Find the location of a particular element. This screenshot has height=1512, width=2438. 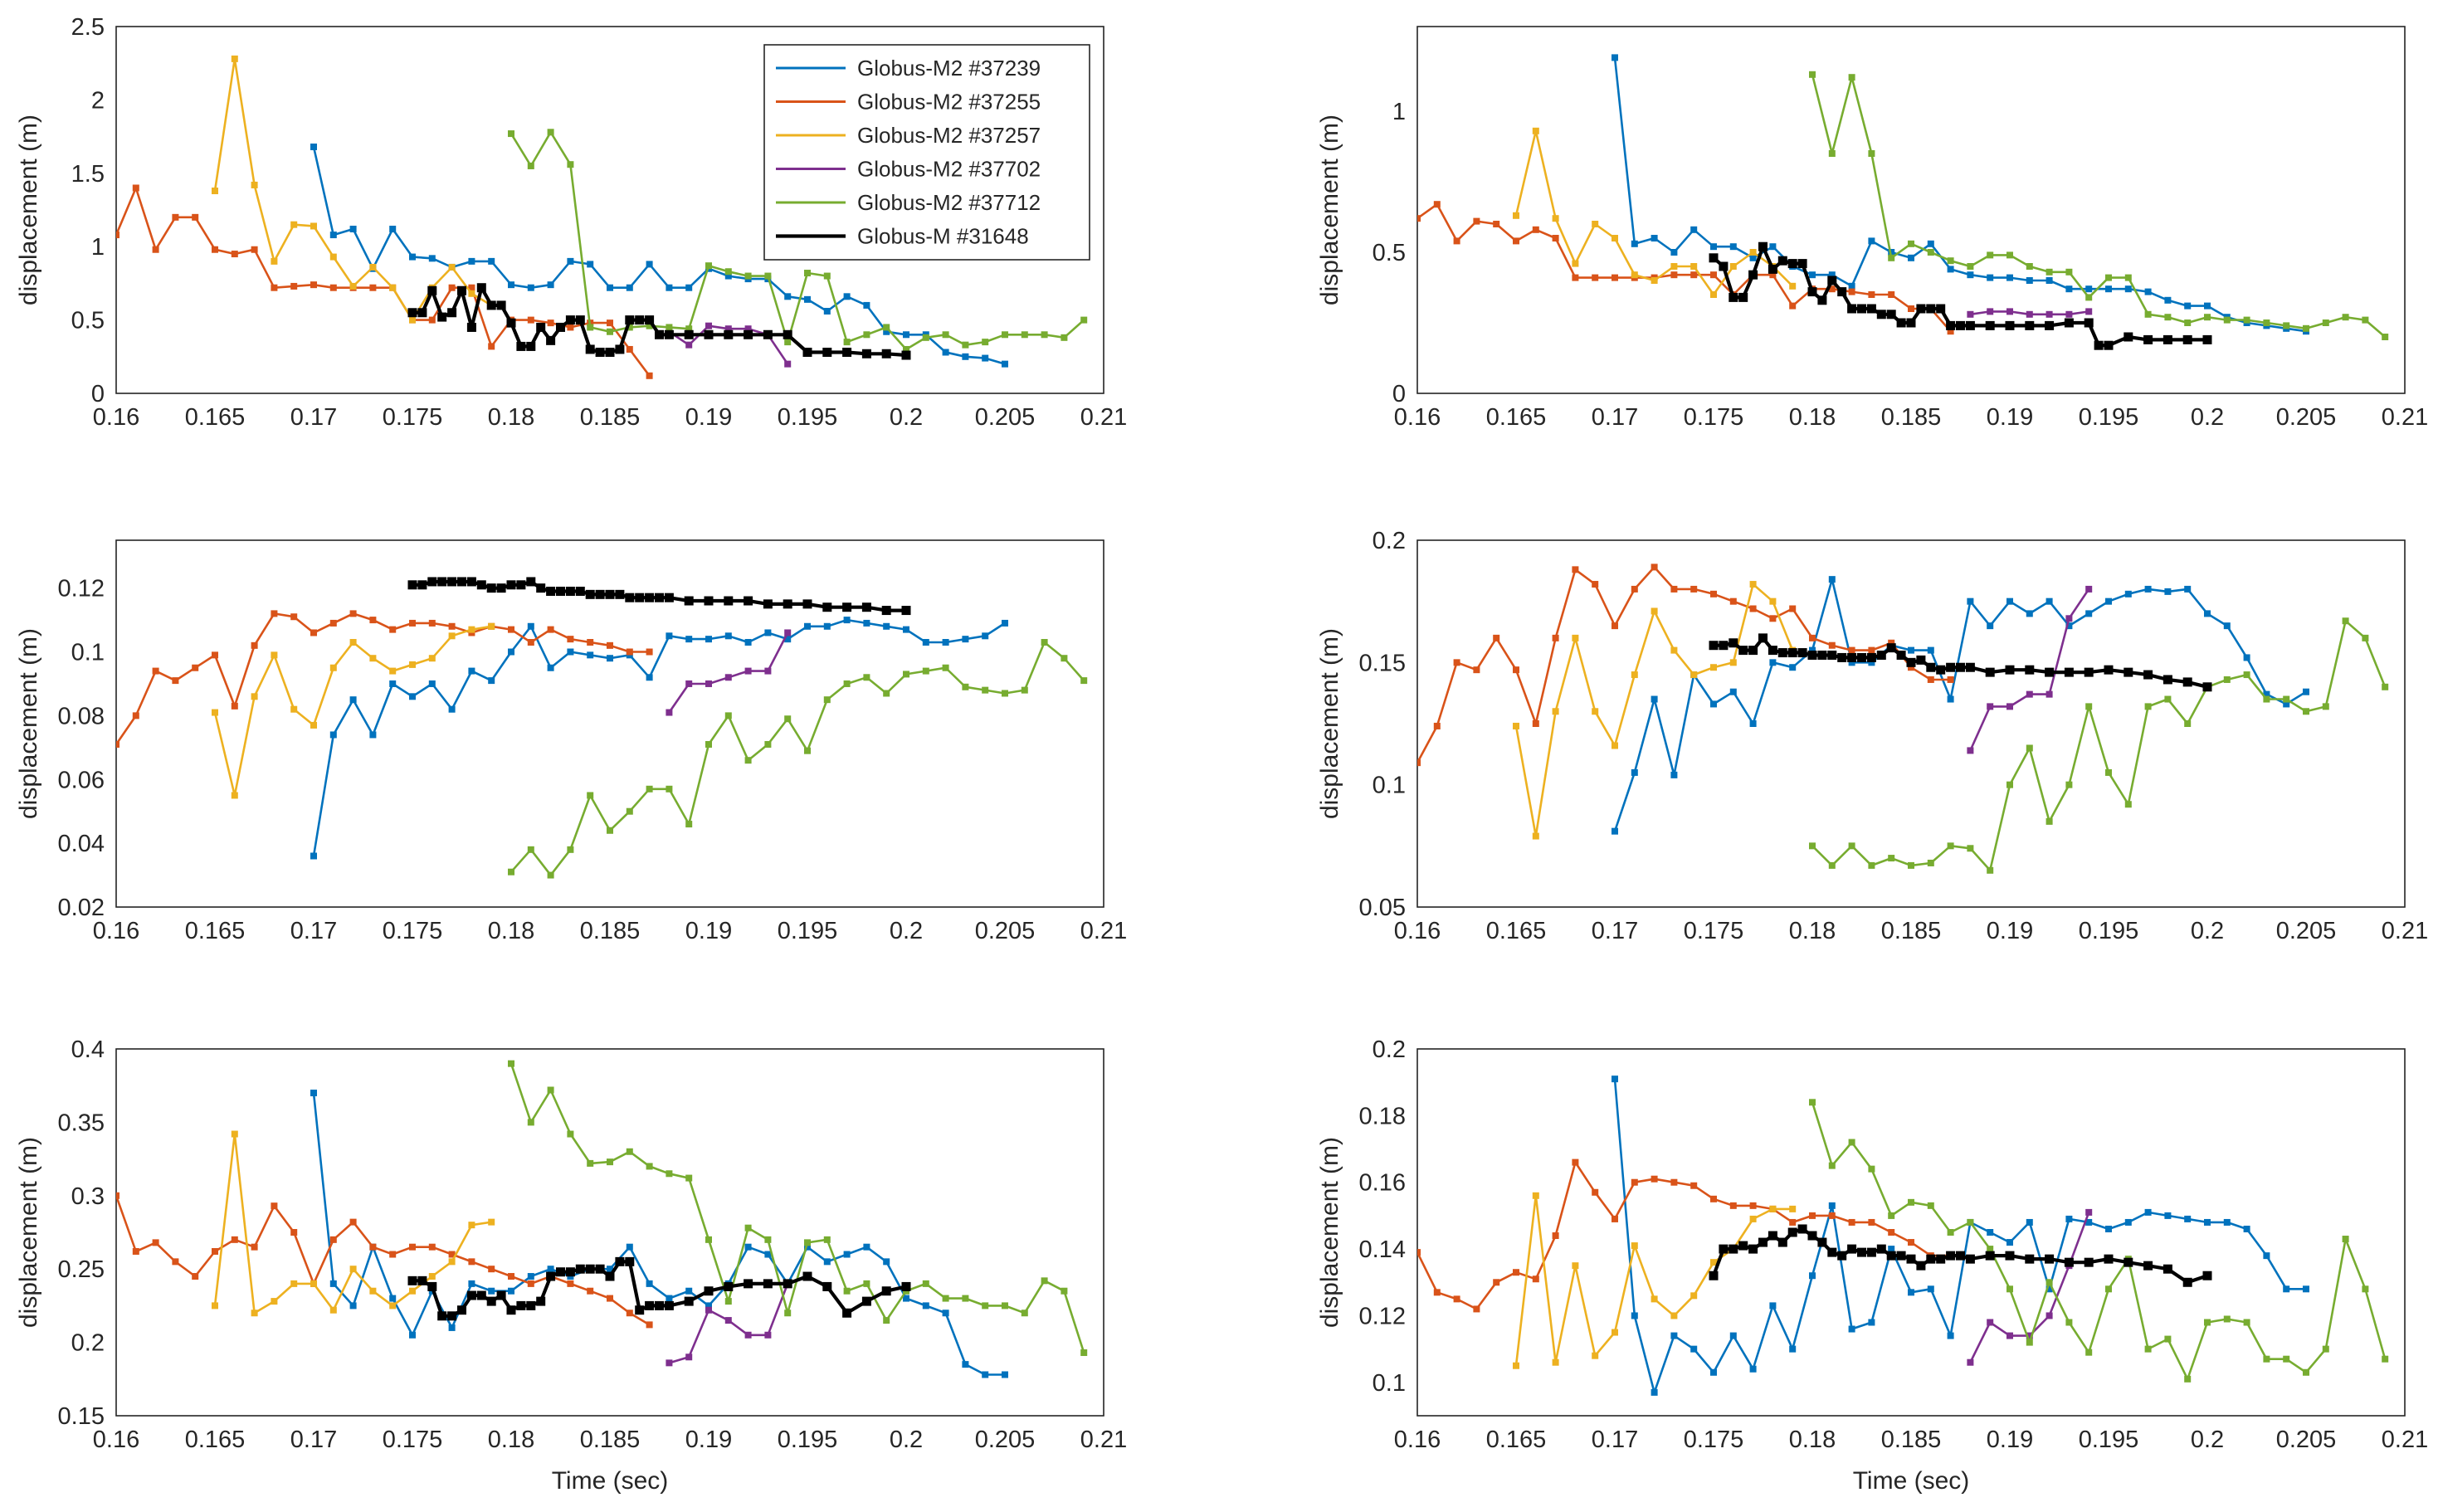

y-tick-label: 0.5 is located at coordinates (1390, 253).